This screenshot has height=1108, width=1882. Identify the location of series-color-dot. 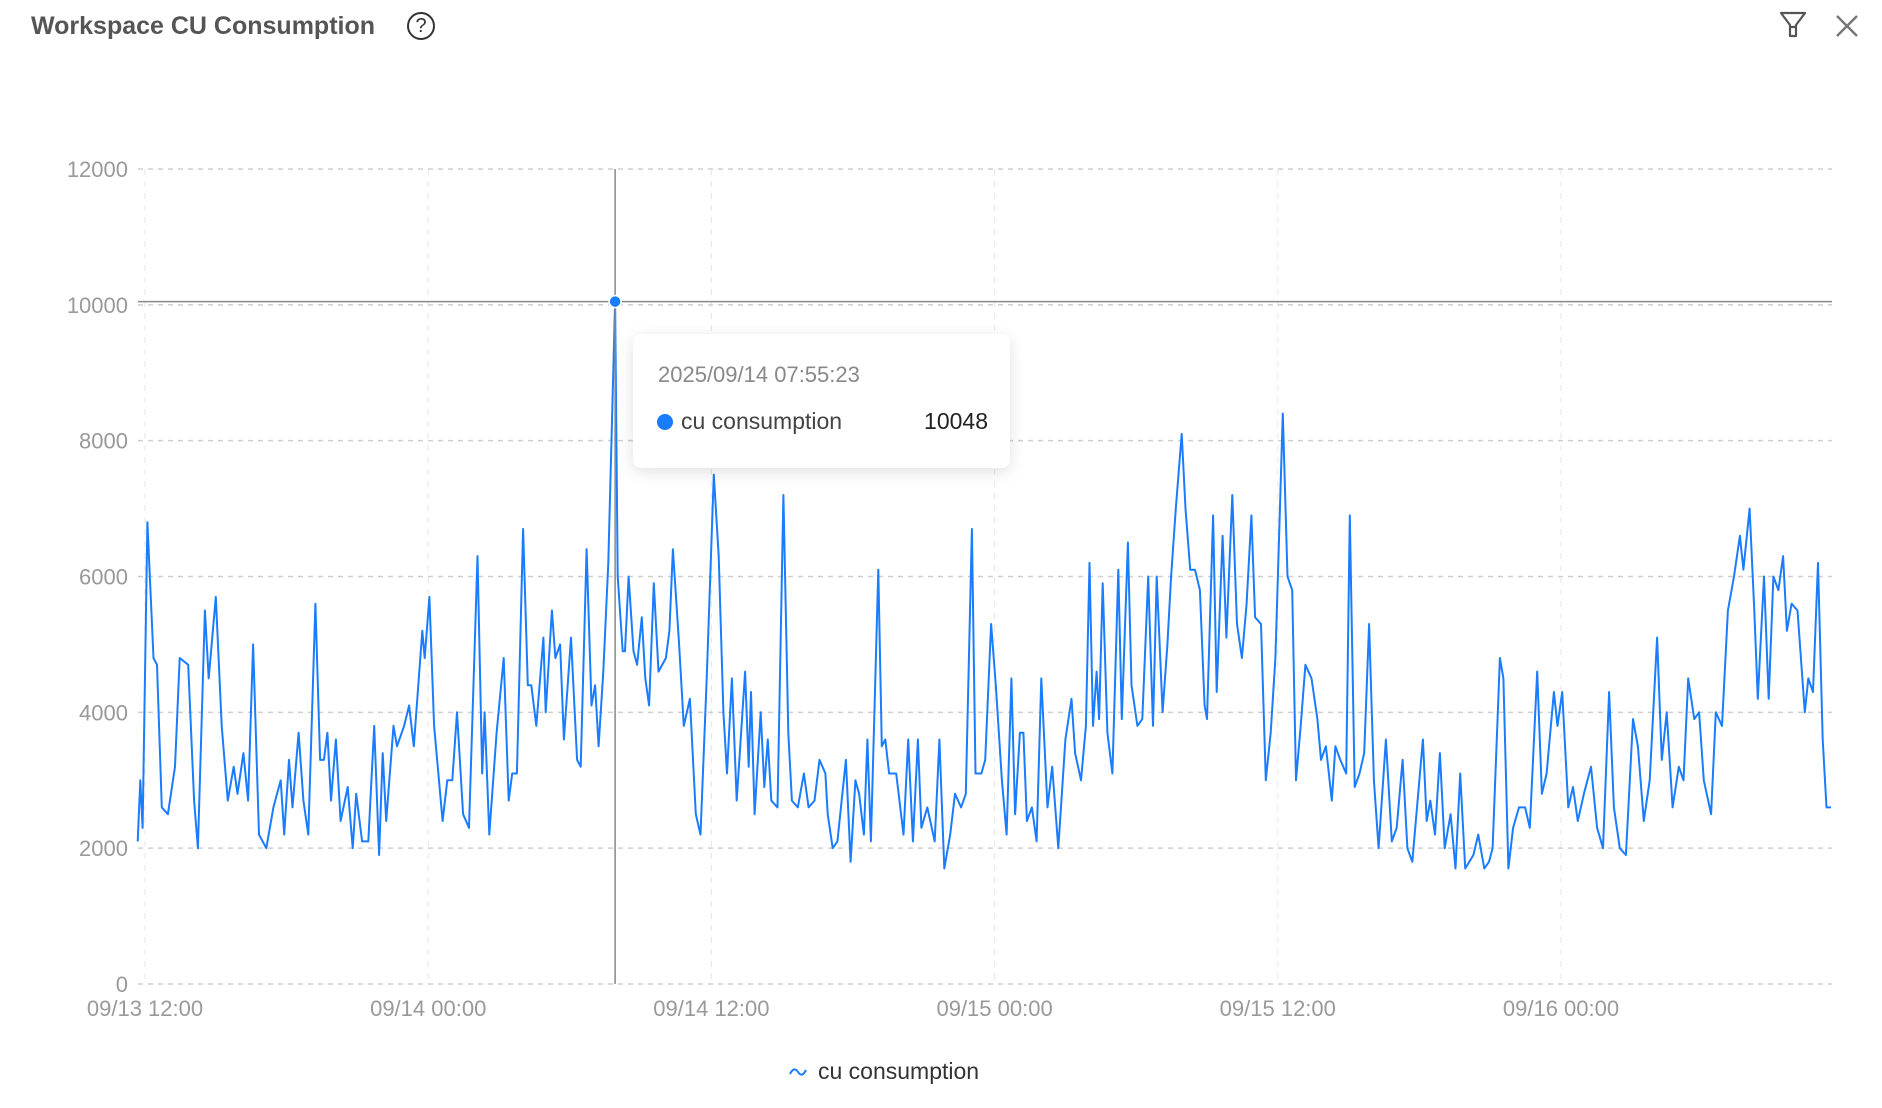
(665, 422).